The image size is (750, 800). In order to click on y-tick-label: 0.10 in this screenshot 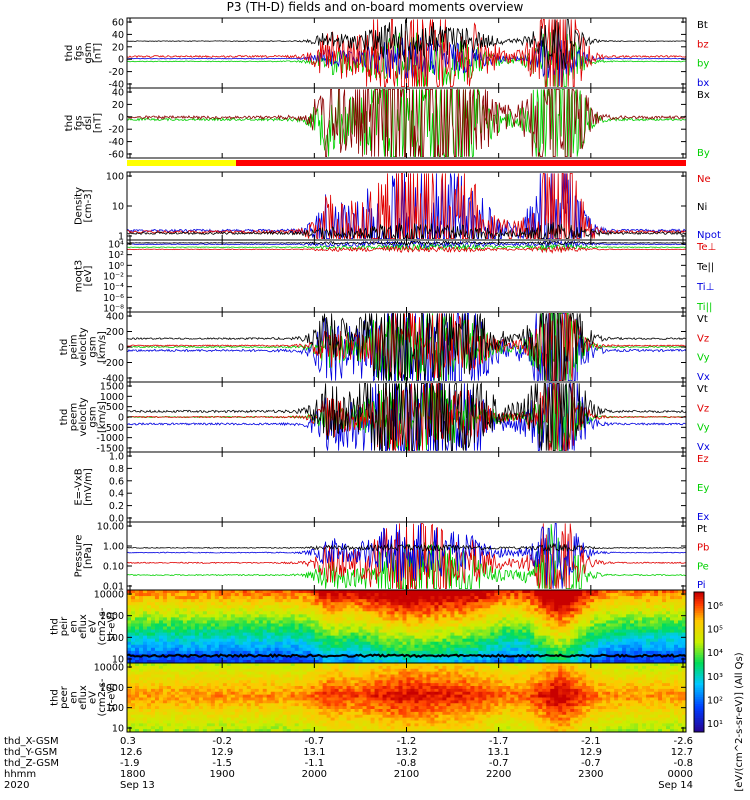, I will do `click(113, 567)`.